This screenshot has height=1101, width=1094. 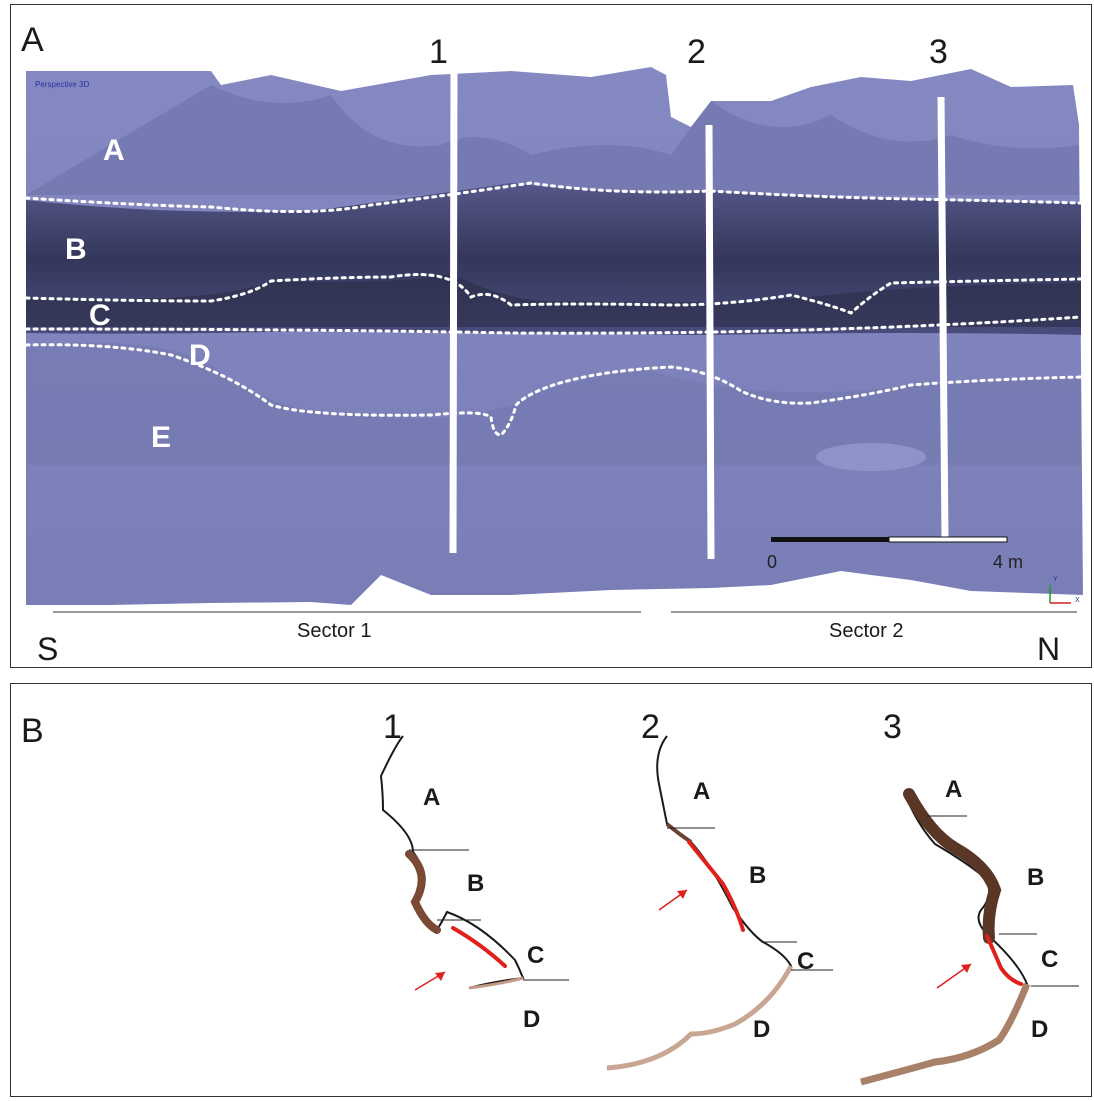 What do you see at coordinates (892, 727) in the screenshot?
I see `profile-number-3: 3` at bounding box center [892, 727].